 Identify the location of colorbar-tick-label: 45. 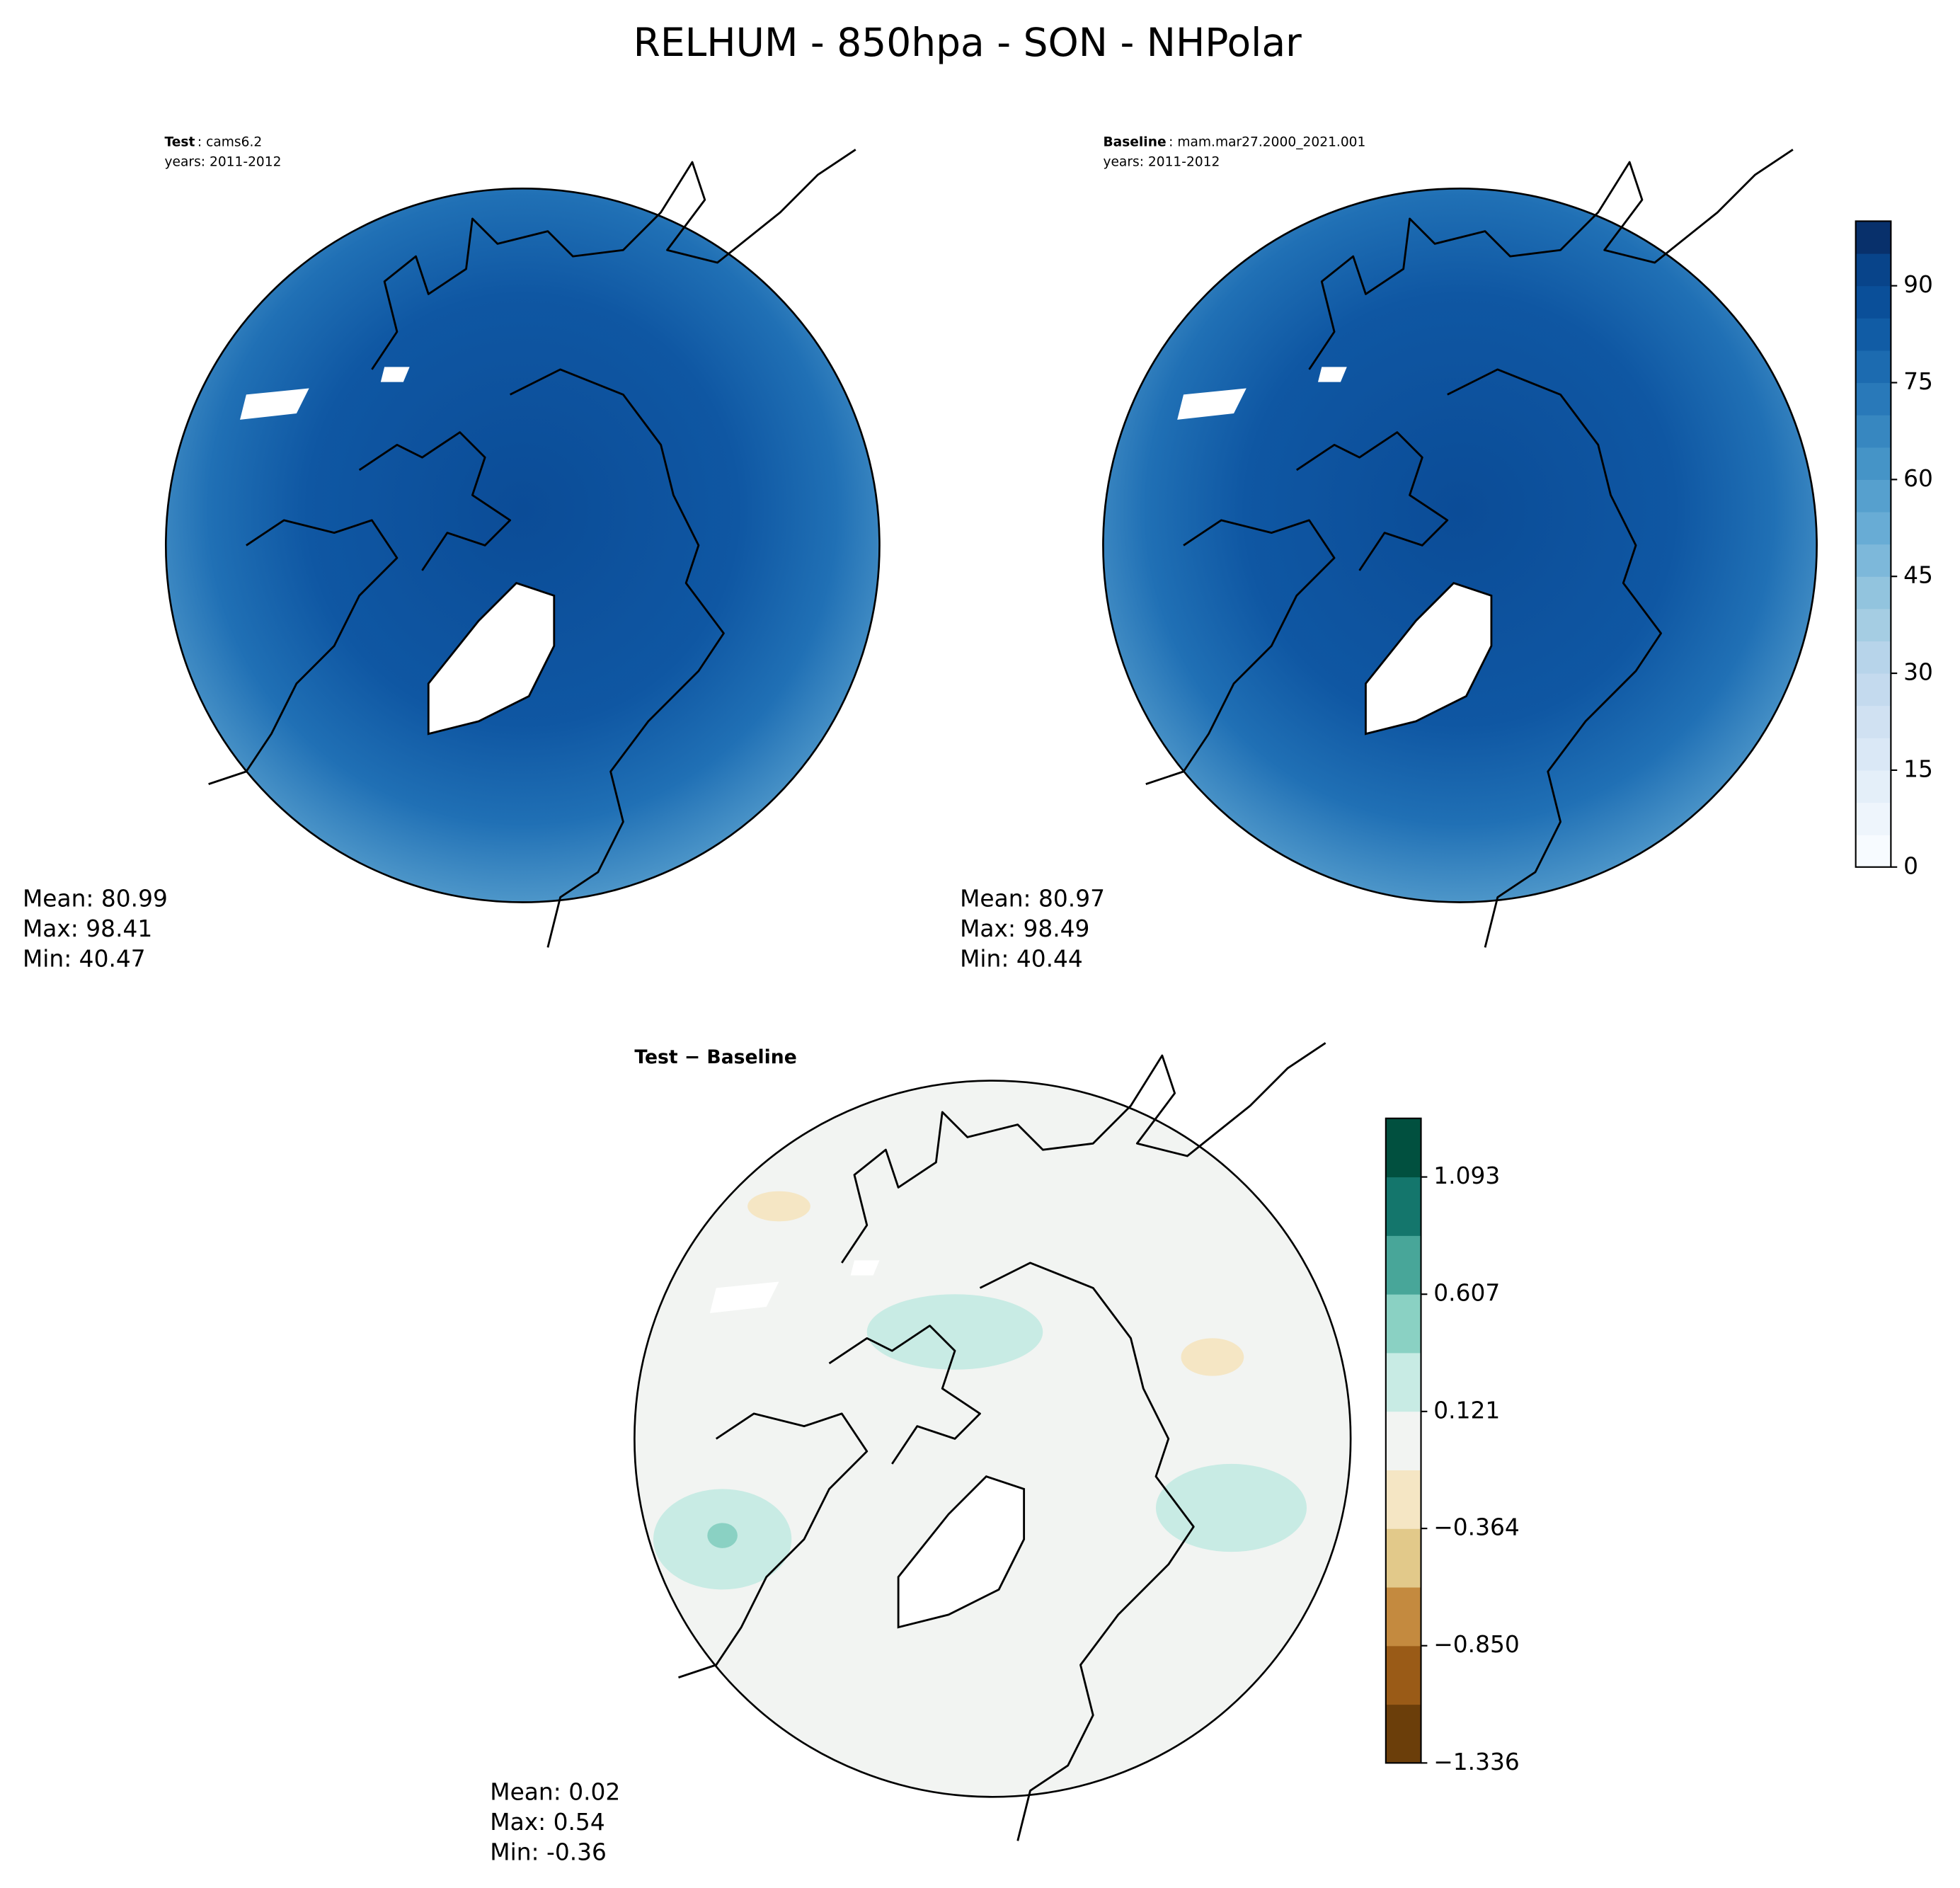
(1918, 575).